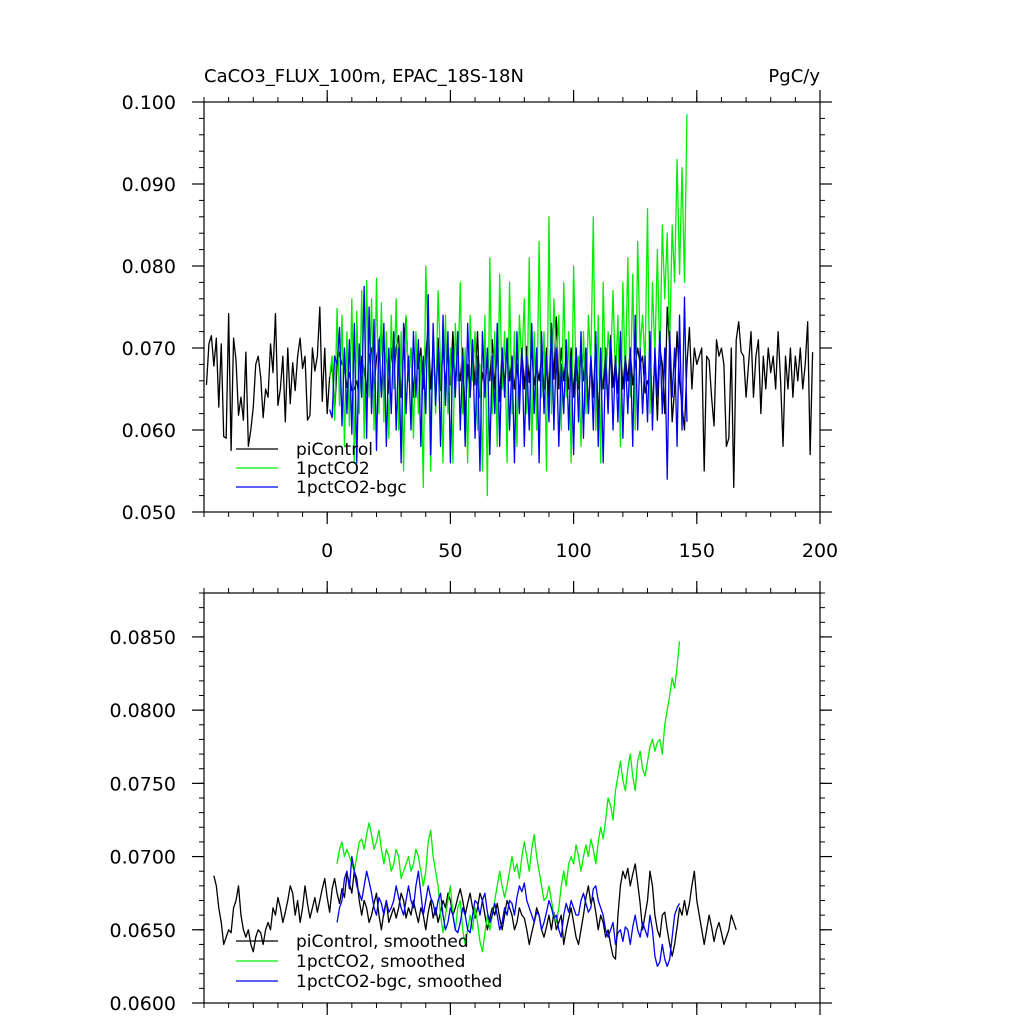 Image resolution: width=1024 pixels, height=1024 pixels. What do you see at coordinates (794, 76) in the screenshot?
I see `units-label: PgC/y` at bounding box center [794, 76].